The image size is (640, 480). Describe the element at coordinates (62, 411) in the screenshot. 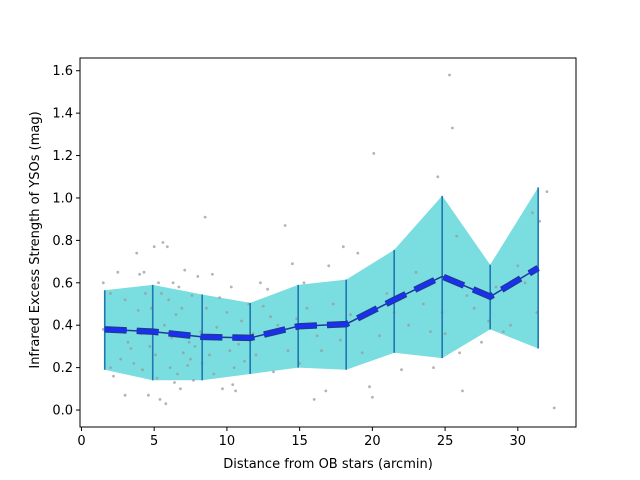

I see `y-tick-label: 0.0` at that location.